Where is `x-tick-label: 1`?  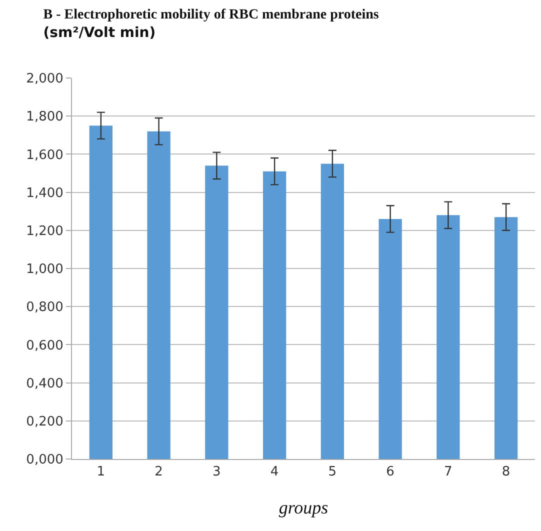
x-tick-label: 1 is located at coordinates (101, 472).